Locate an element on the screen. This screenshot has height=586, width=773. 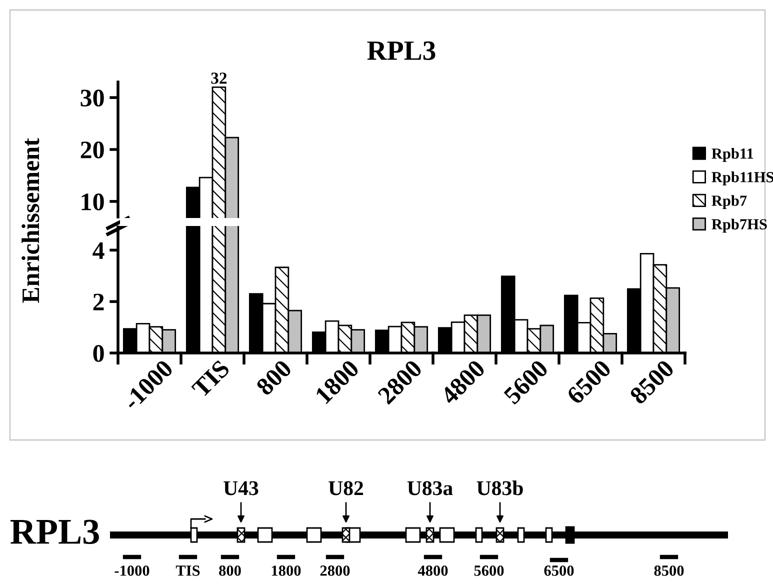
text: 8500 is located at coordinates (669, 571).